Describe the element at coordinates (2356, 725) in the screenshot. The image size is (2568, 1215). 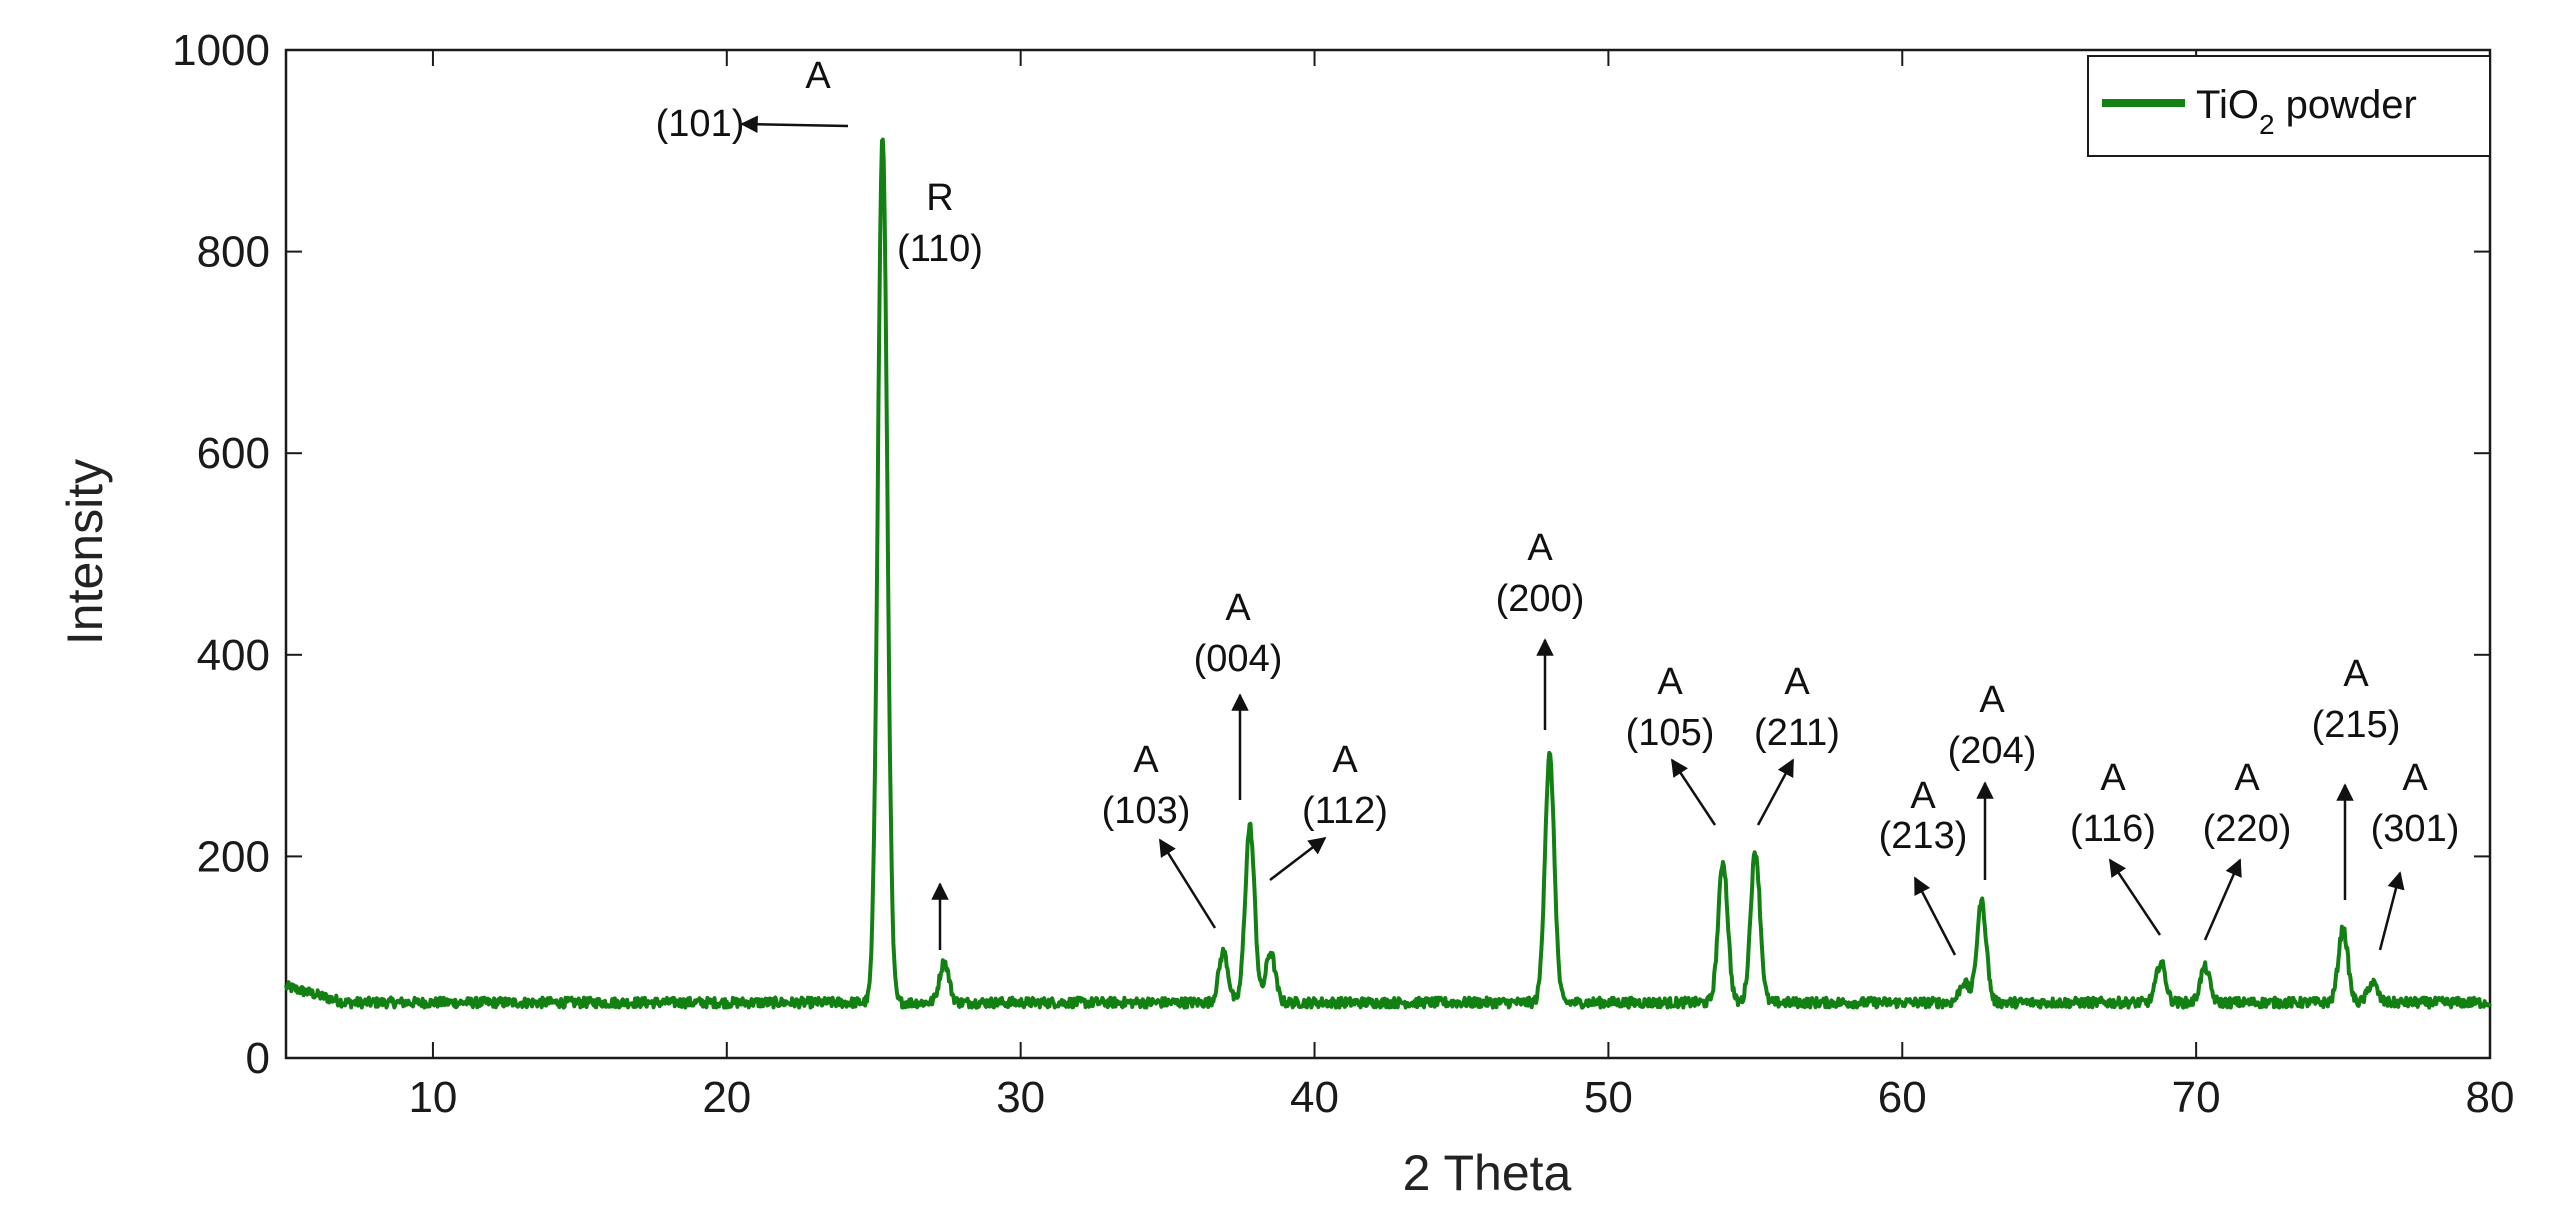
I see `hkl-label: (215)` at that location.